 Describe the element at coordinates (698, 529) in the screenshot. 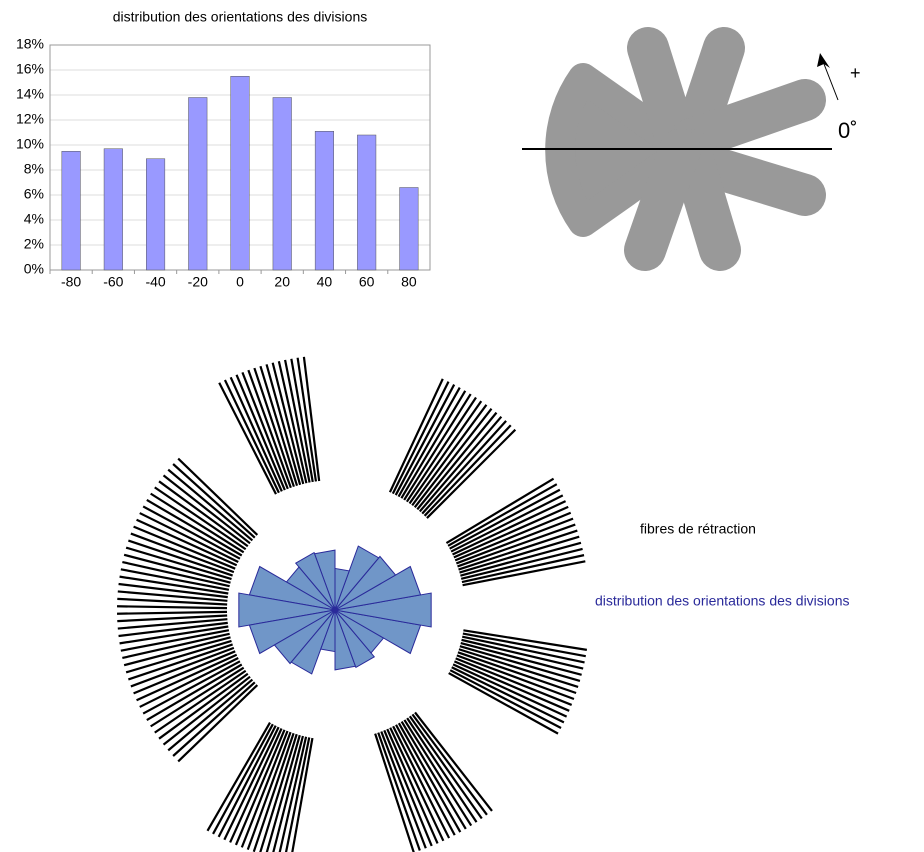

I see `fibers-label: fibres de rétraction` at that location.